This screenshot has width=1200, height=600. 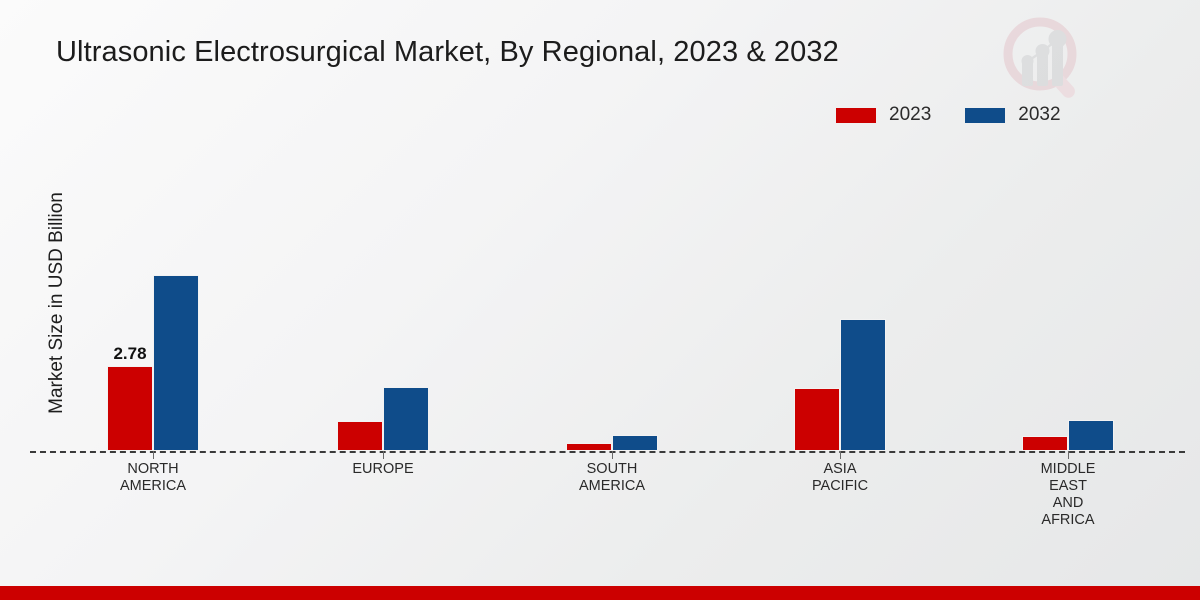 I want to click on axis-baseline, so click(x=607, y=452).